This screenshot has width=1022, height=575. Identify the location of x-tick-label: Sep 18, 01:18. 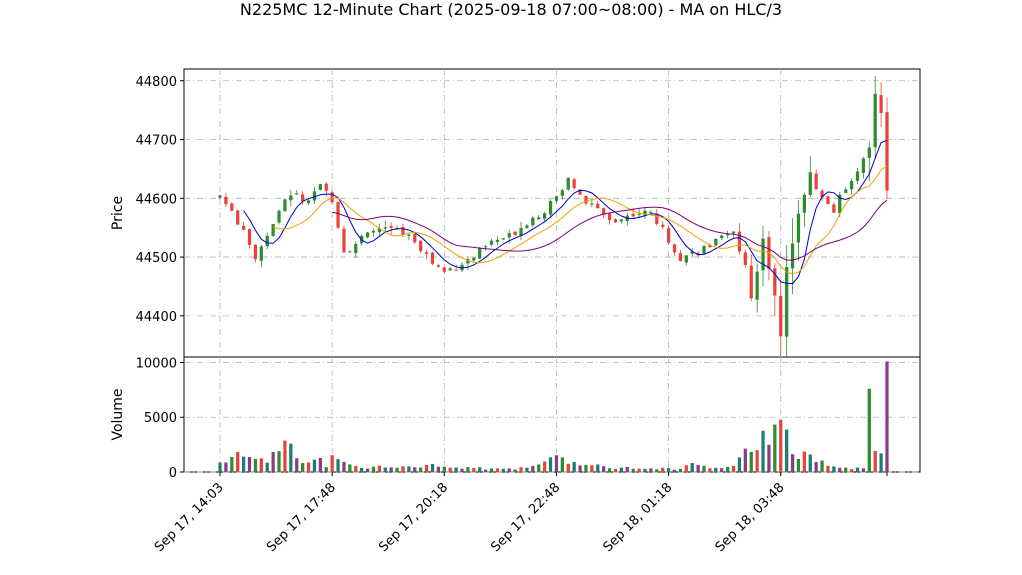
(638, 517).